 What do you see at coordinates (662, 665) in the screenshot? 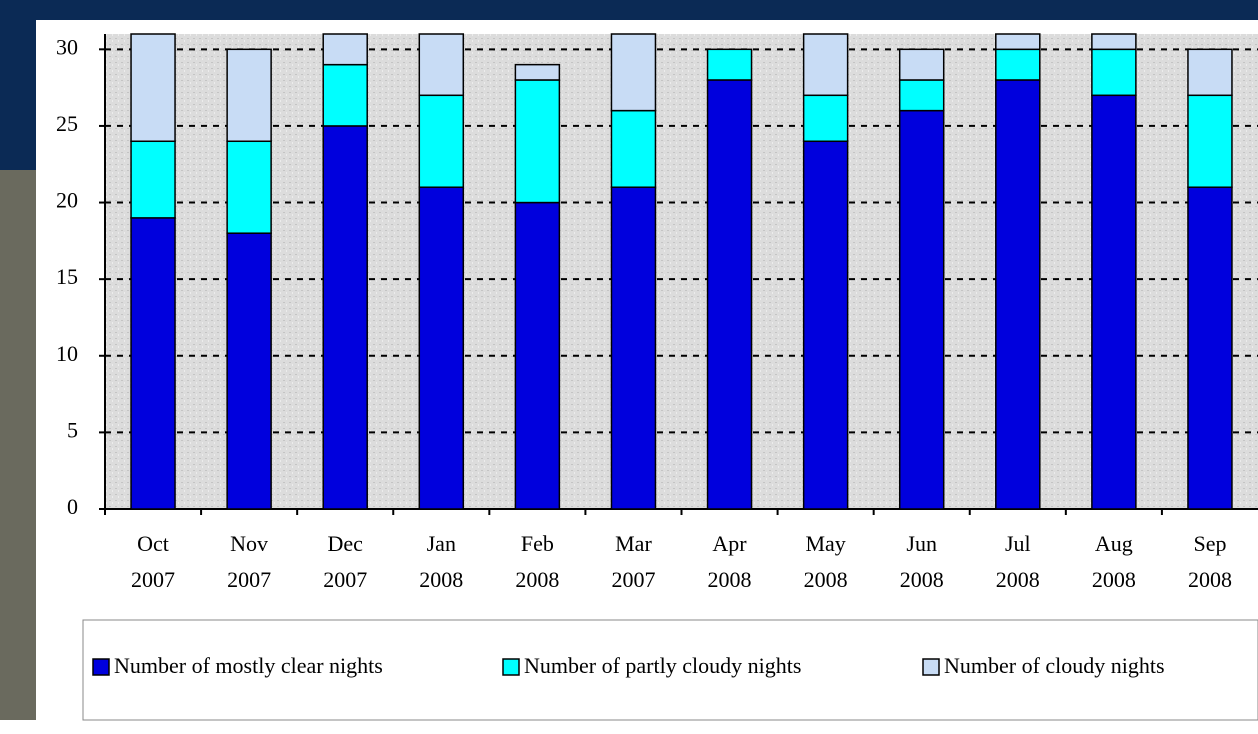
I see `legend-label: Number of partly cloudy nights` at bounding box center [662, 665].